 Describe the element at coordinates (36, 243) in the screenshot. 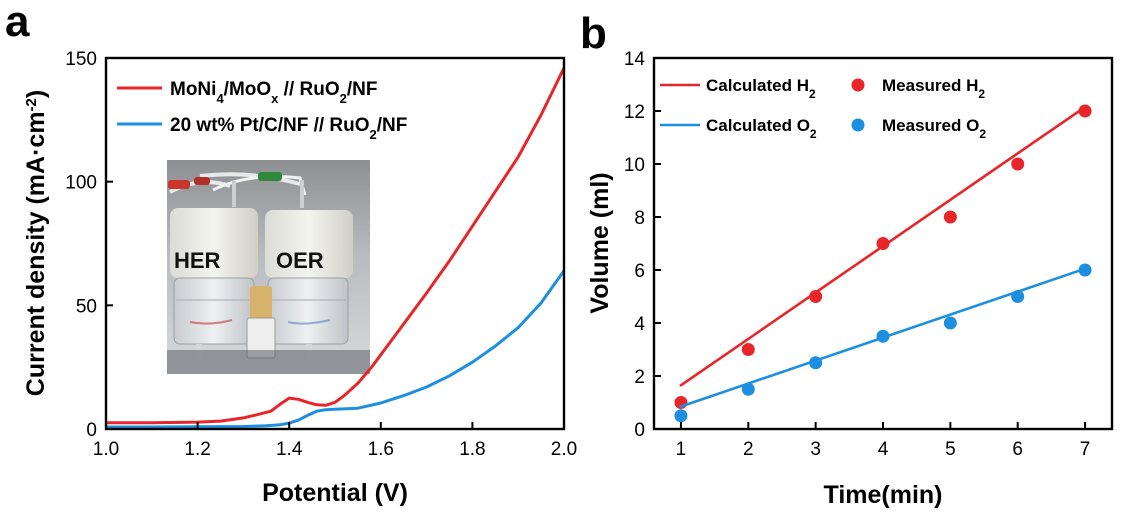

I see `panel-a-ylabel: Current density (mA·cm-2)` at that location.